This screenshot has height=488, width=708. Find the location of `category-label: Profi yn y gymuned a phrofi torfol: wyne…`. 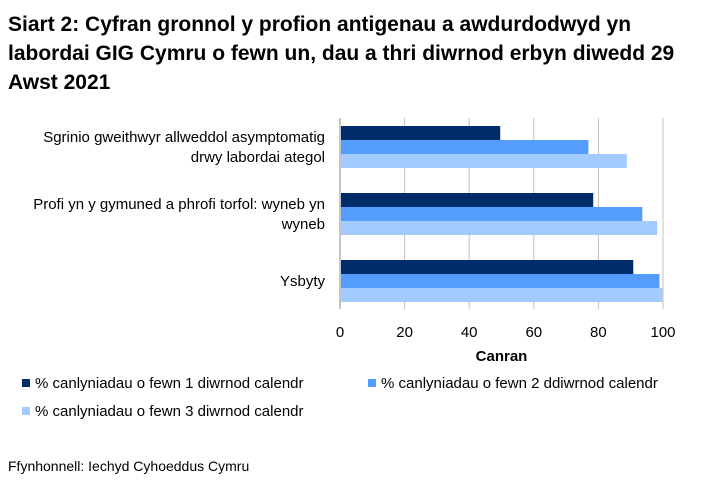

category-label: Profi yn y gymuned a phrofi torfol: wyne… is located at coordinates (179, 204).